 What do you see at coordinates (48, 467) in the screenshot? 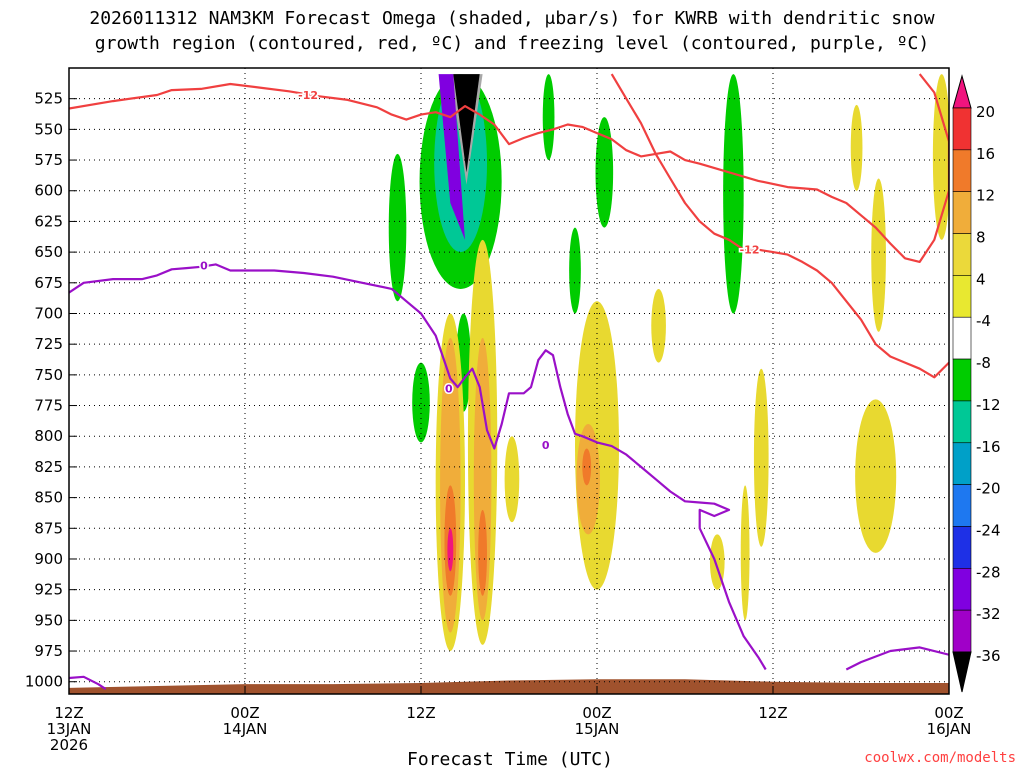
I see `y-tick-label-825: 825` at bounding box center [48, 467].